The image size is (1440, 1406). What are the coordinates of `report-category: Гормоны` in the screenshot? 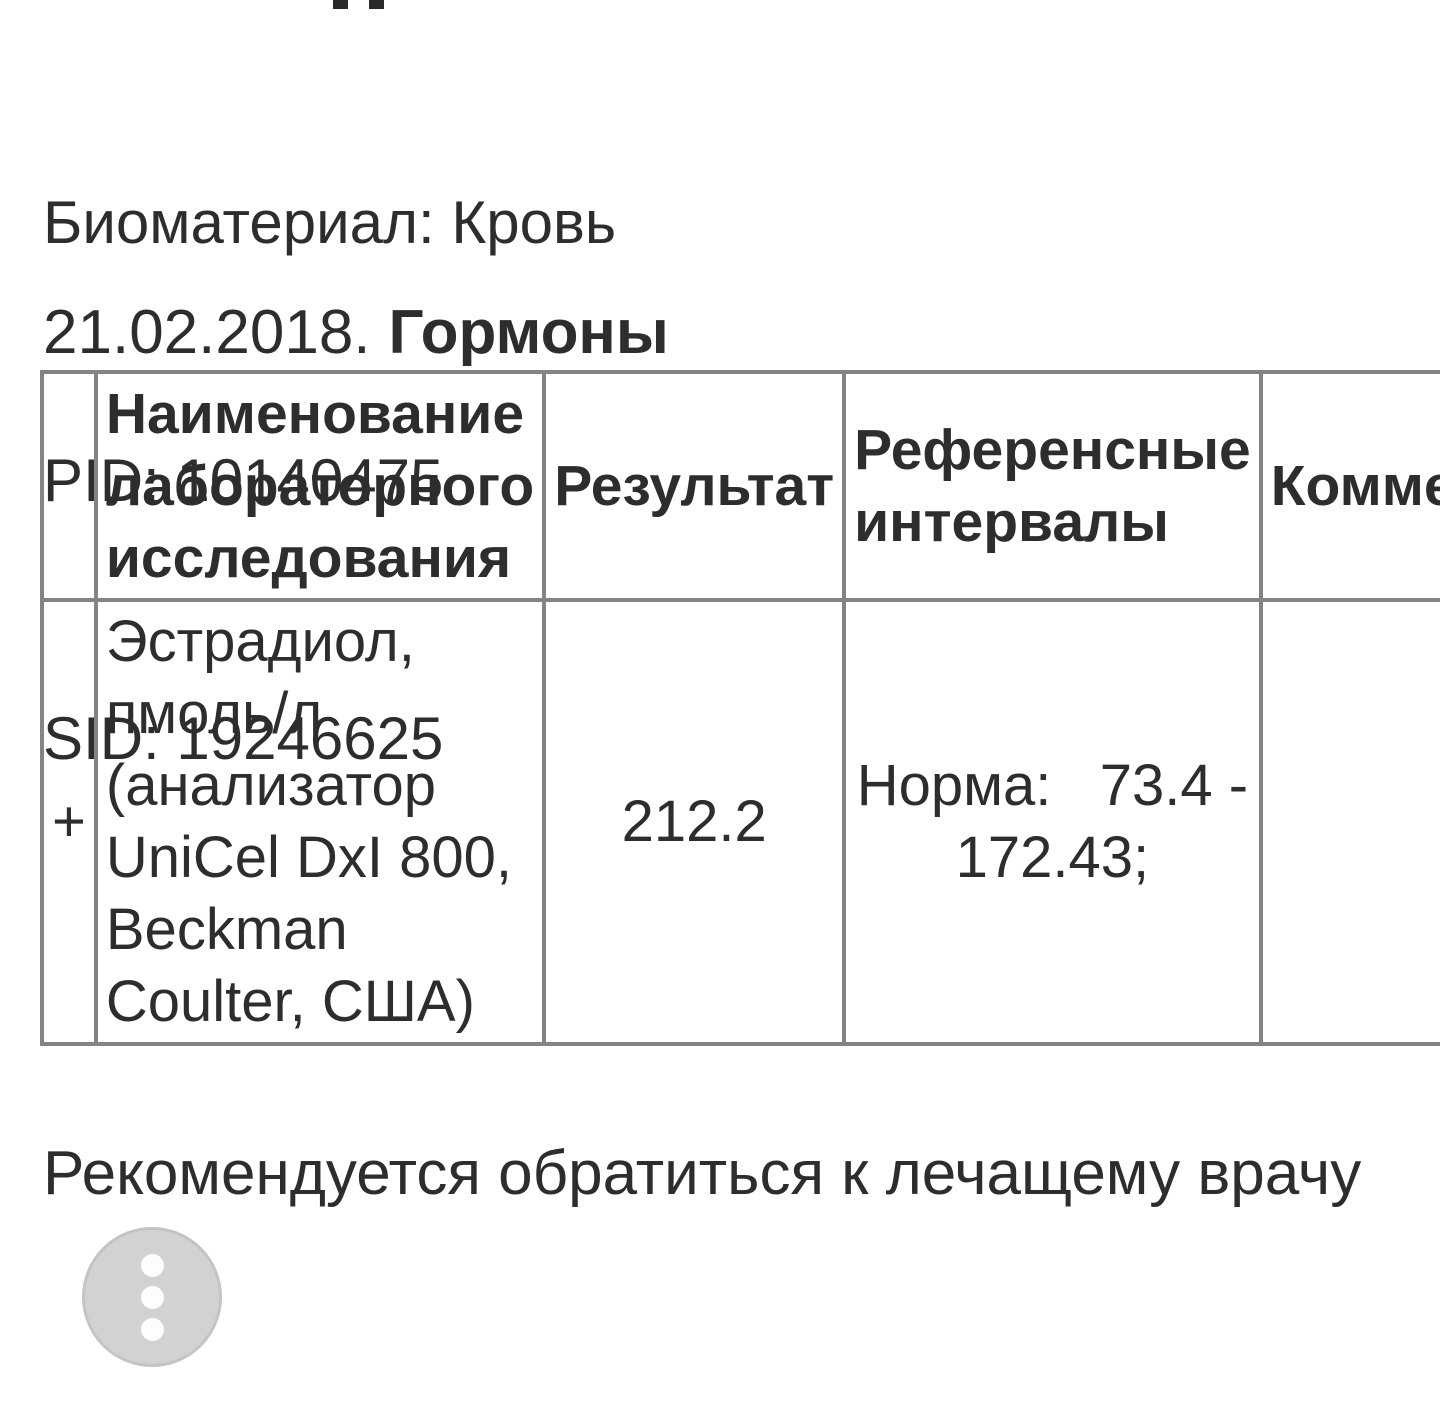 It's located at (528, 332).